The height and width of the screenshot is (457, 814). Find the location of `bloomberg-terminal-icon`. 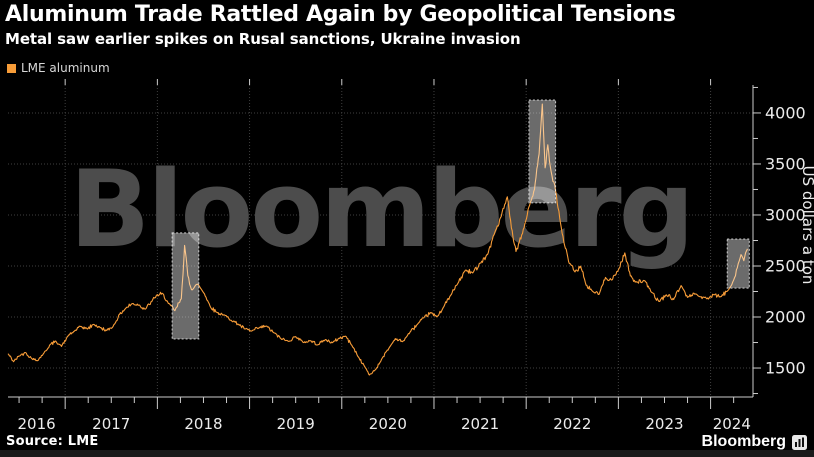

bloomberg-terminal-icon is located at coordinates (799, 442).